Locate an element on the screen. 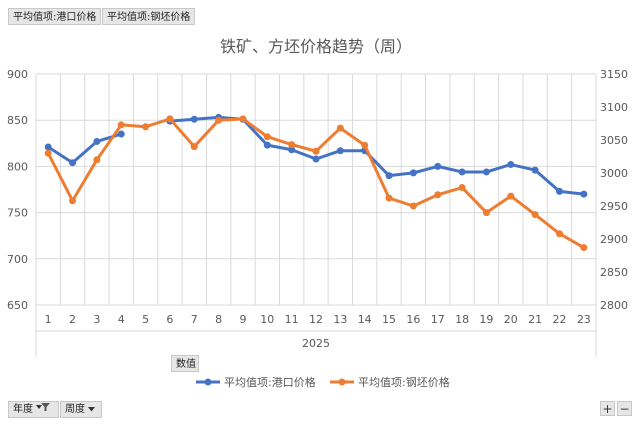  y-right-tick-label: 2950 is located at coordinates (614, 206).